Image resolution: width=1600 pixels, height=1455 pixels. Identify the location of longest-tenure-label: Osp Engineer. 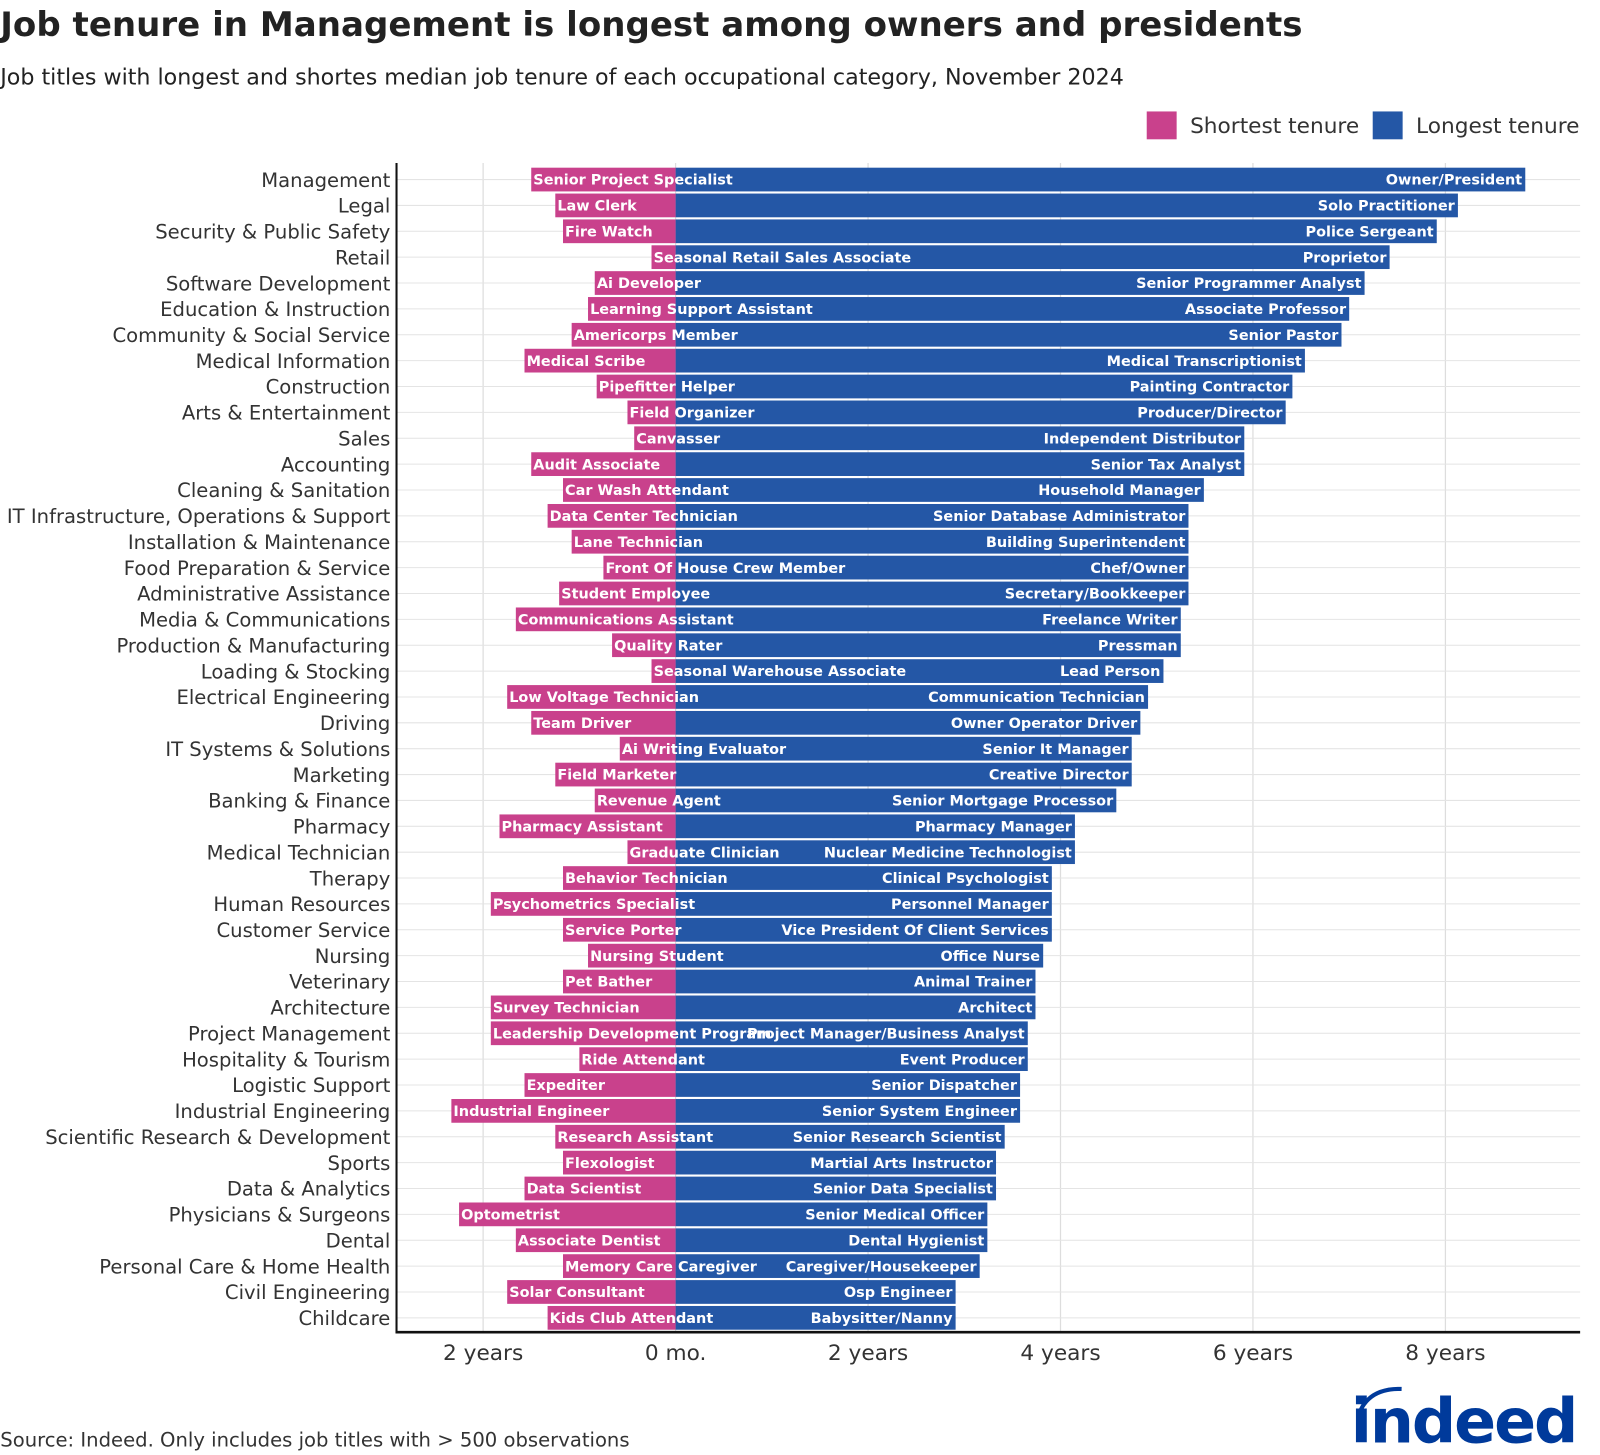
(899, 1293).